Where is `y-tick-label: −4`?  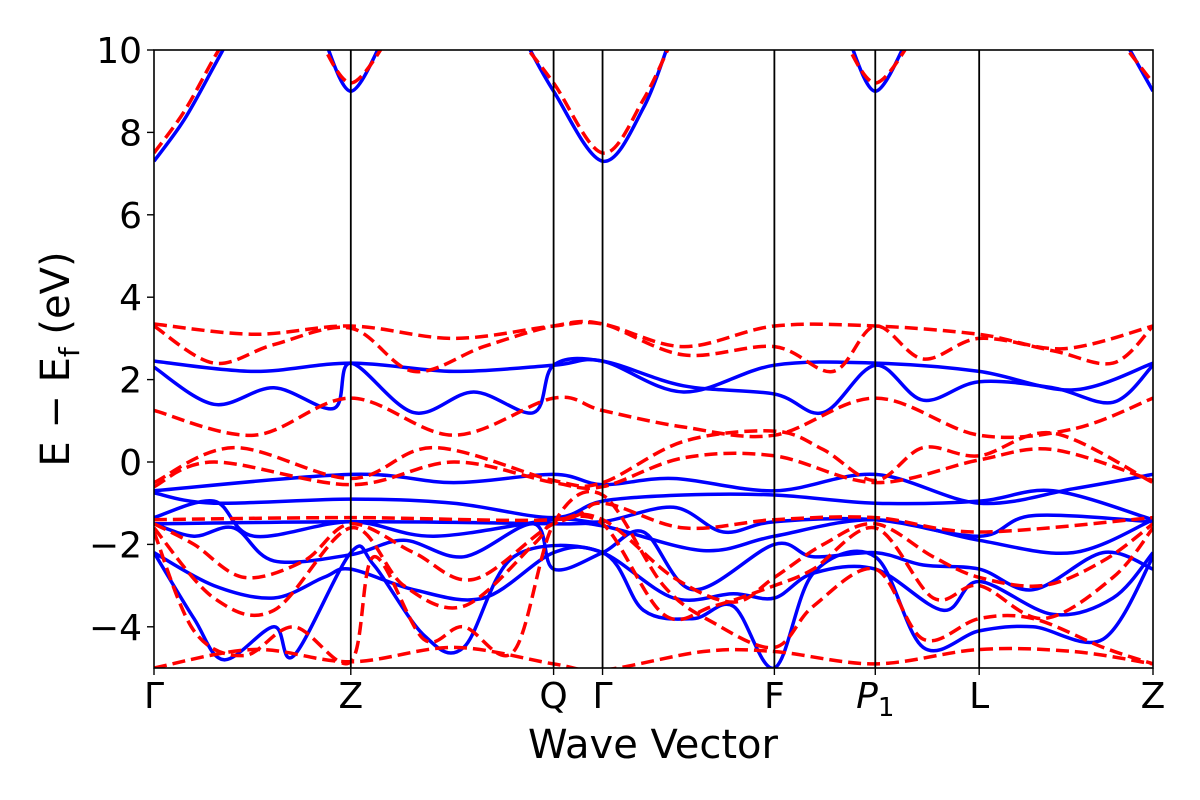
y-tick-label: −4 is located at coordinates (115, 628).